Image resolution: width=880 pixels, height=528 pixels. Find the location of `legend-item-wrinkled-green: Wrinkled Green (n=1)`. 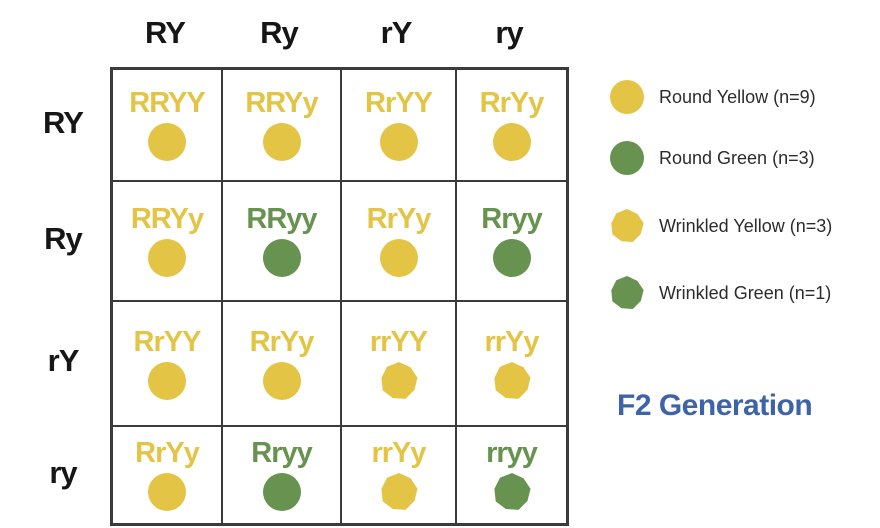

legend-item-wrinkled-green: Wrinkled Green (n=1) is located at coordinates (720, 293).